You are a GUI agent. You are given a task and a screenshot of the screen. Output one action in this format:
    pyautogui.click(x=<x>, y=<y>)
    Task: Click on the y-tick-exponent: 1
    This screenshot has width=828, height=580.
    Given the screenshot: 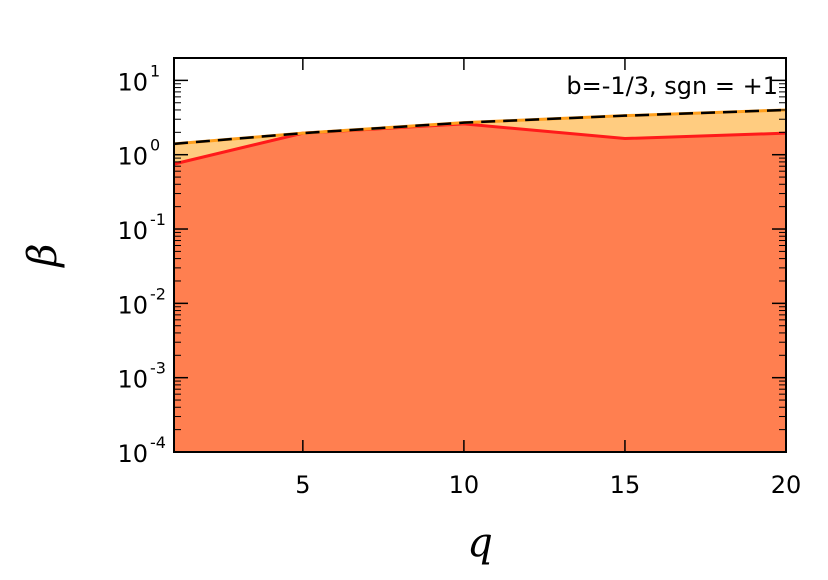 What is the action you would take?
    pyautogui.click(x=155, y=70)
    